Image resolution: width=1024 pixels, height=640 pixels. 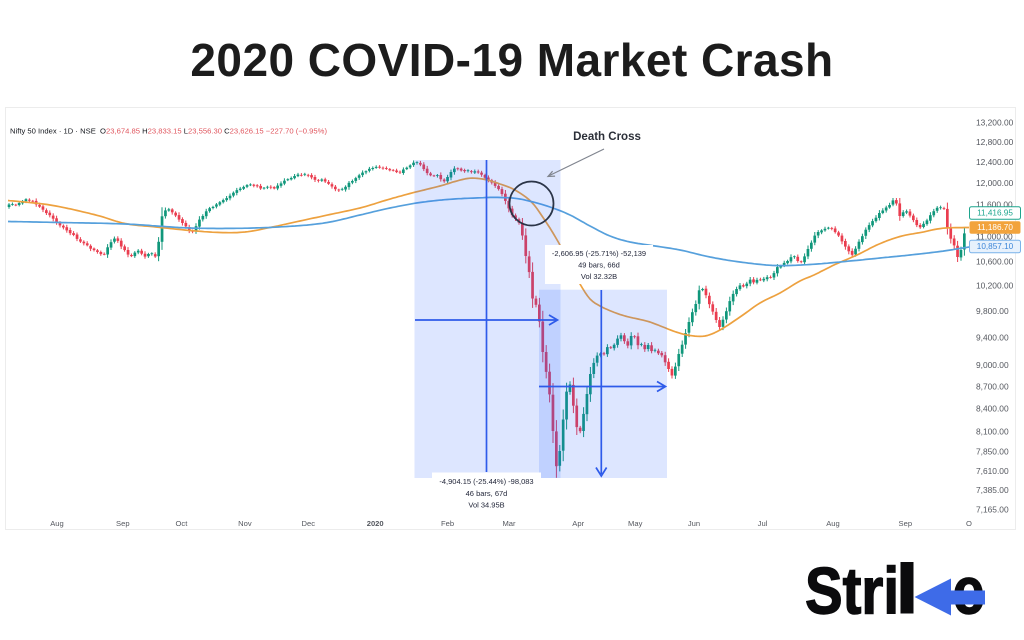 I want to click on svg-text: 11,000.00, so click(x=994, y=237).